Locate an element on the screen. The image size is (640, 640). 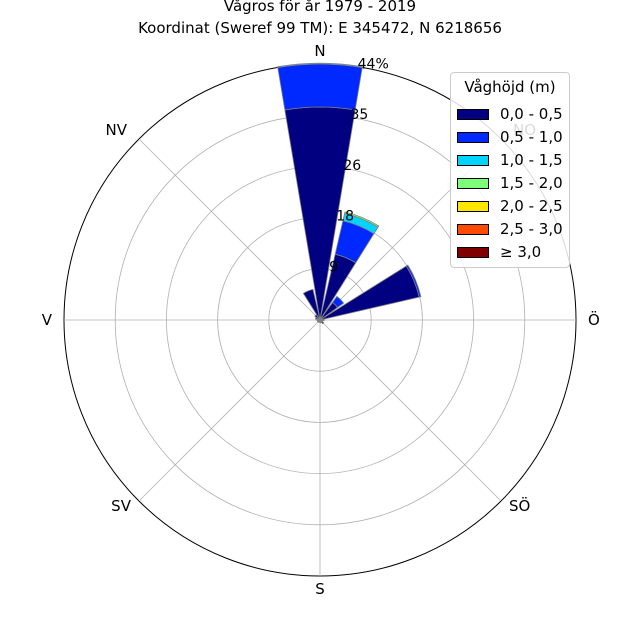
legend-label: ≥ 3,0 is located at coordinates (521, 252).